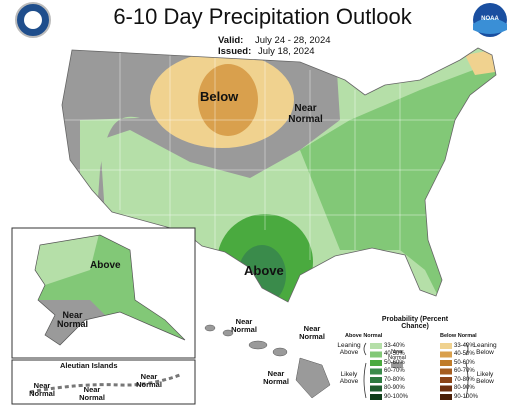 This screenshot has height=405, width=525. What do you see at coordinates (349, 378) in the screenshot?
I see `likely-above: Likely Above` at bounding box center [349, 378].